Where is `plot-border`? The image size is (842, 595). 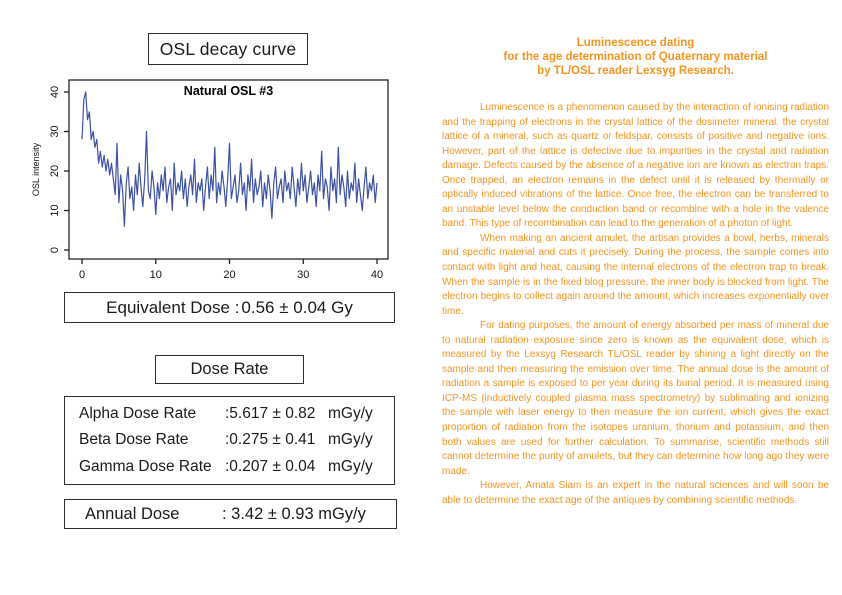 plot-border is located at coordinates (228, 169).